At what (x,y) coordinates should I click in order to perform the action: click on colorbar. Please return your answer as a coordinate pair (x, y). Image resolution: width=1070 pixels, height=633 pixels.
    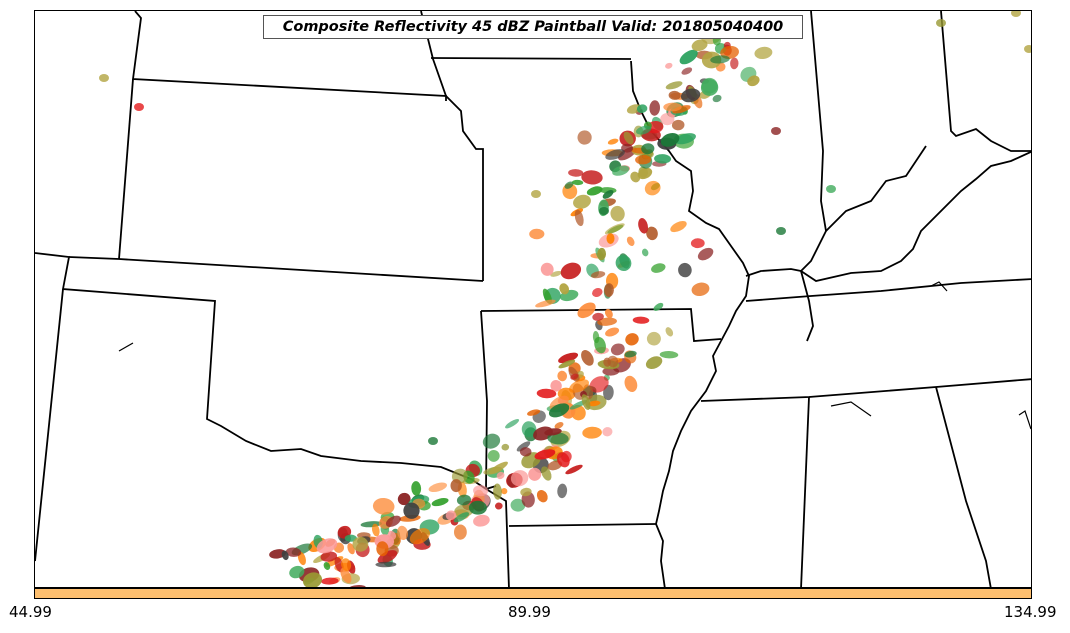
    Looking at the image, I should click on (533, 593).